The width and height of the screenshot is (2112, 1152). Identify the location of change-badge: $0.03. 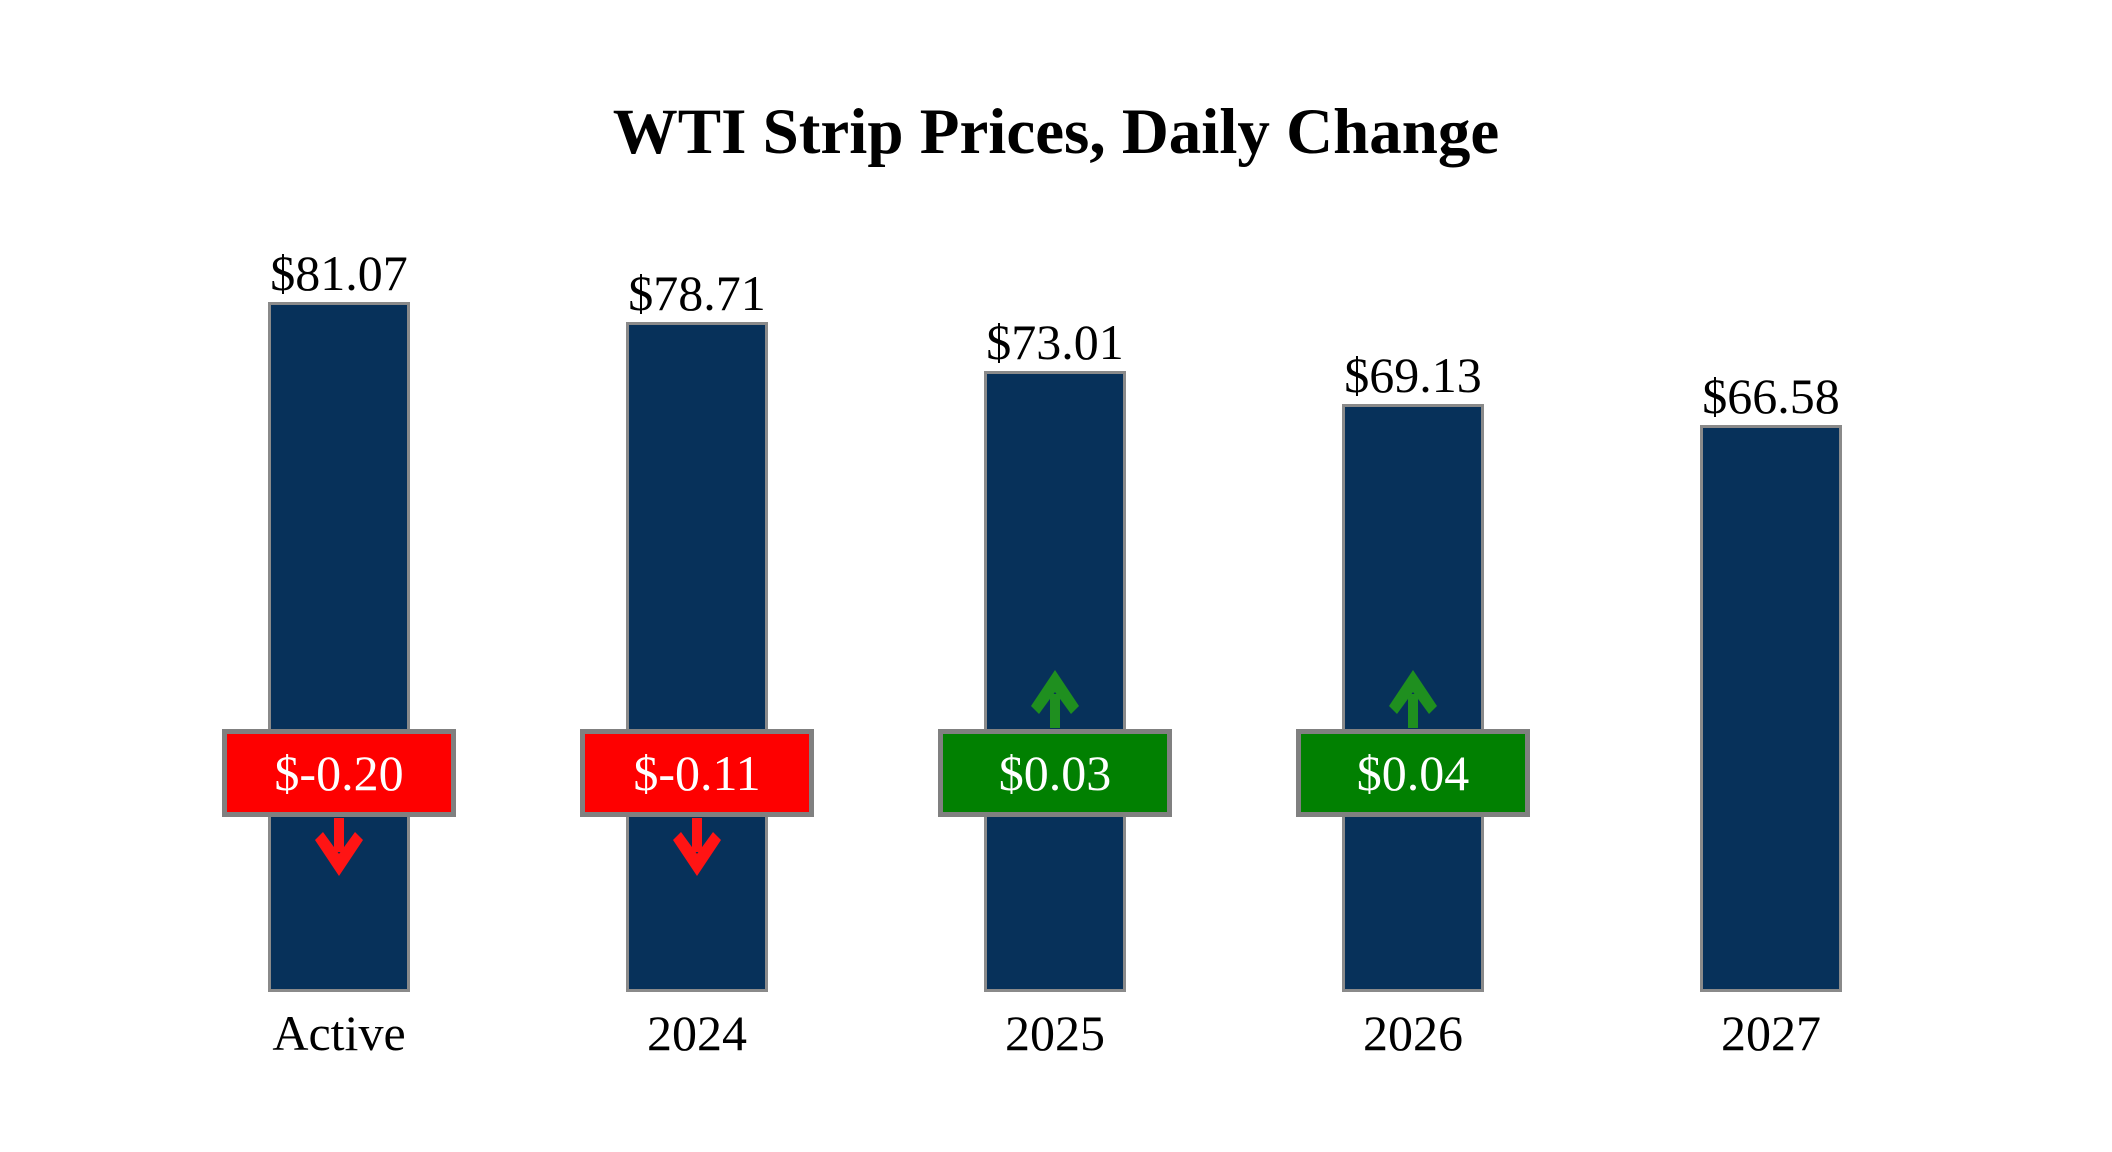
(1055, 773).